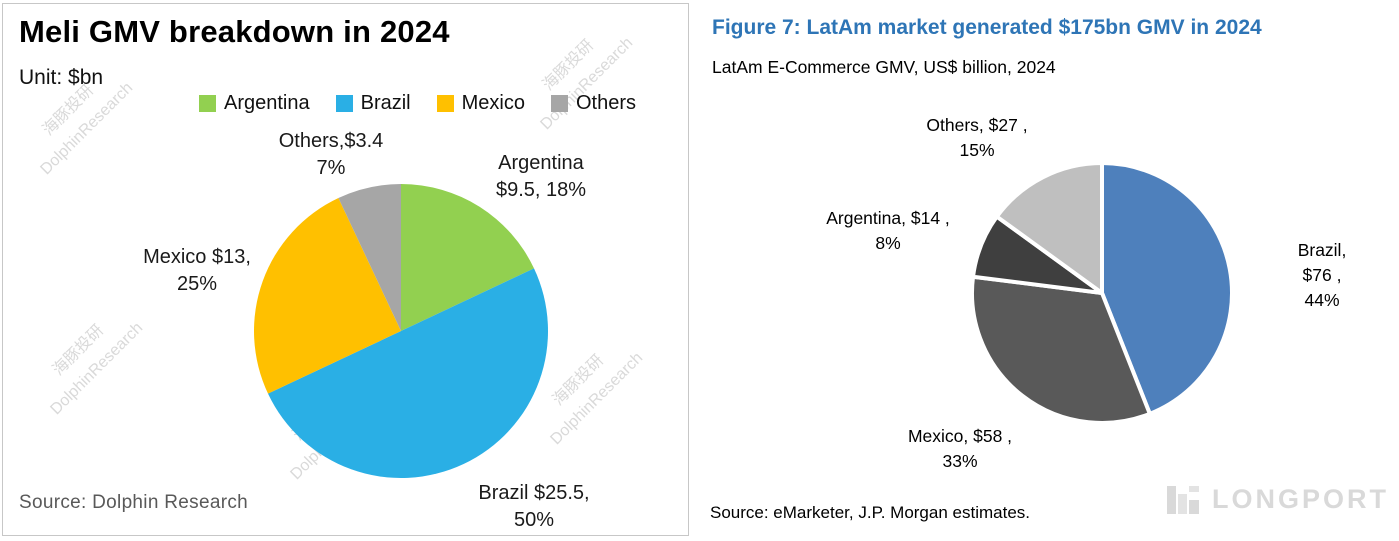  I want to click on meli-gmv-pie-chart, so click(400, 331).